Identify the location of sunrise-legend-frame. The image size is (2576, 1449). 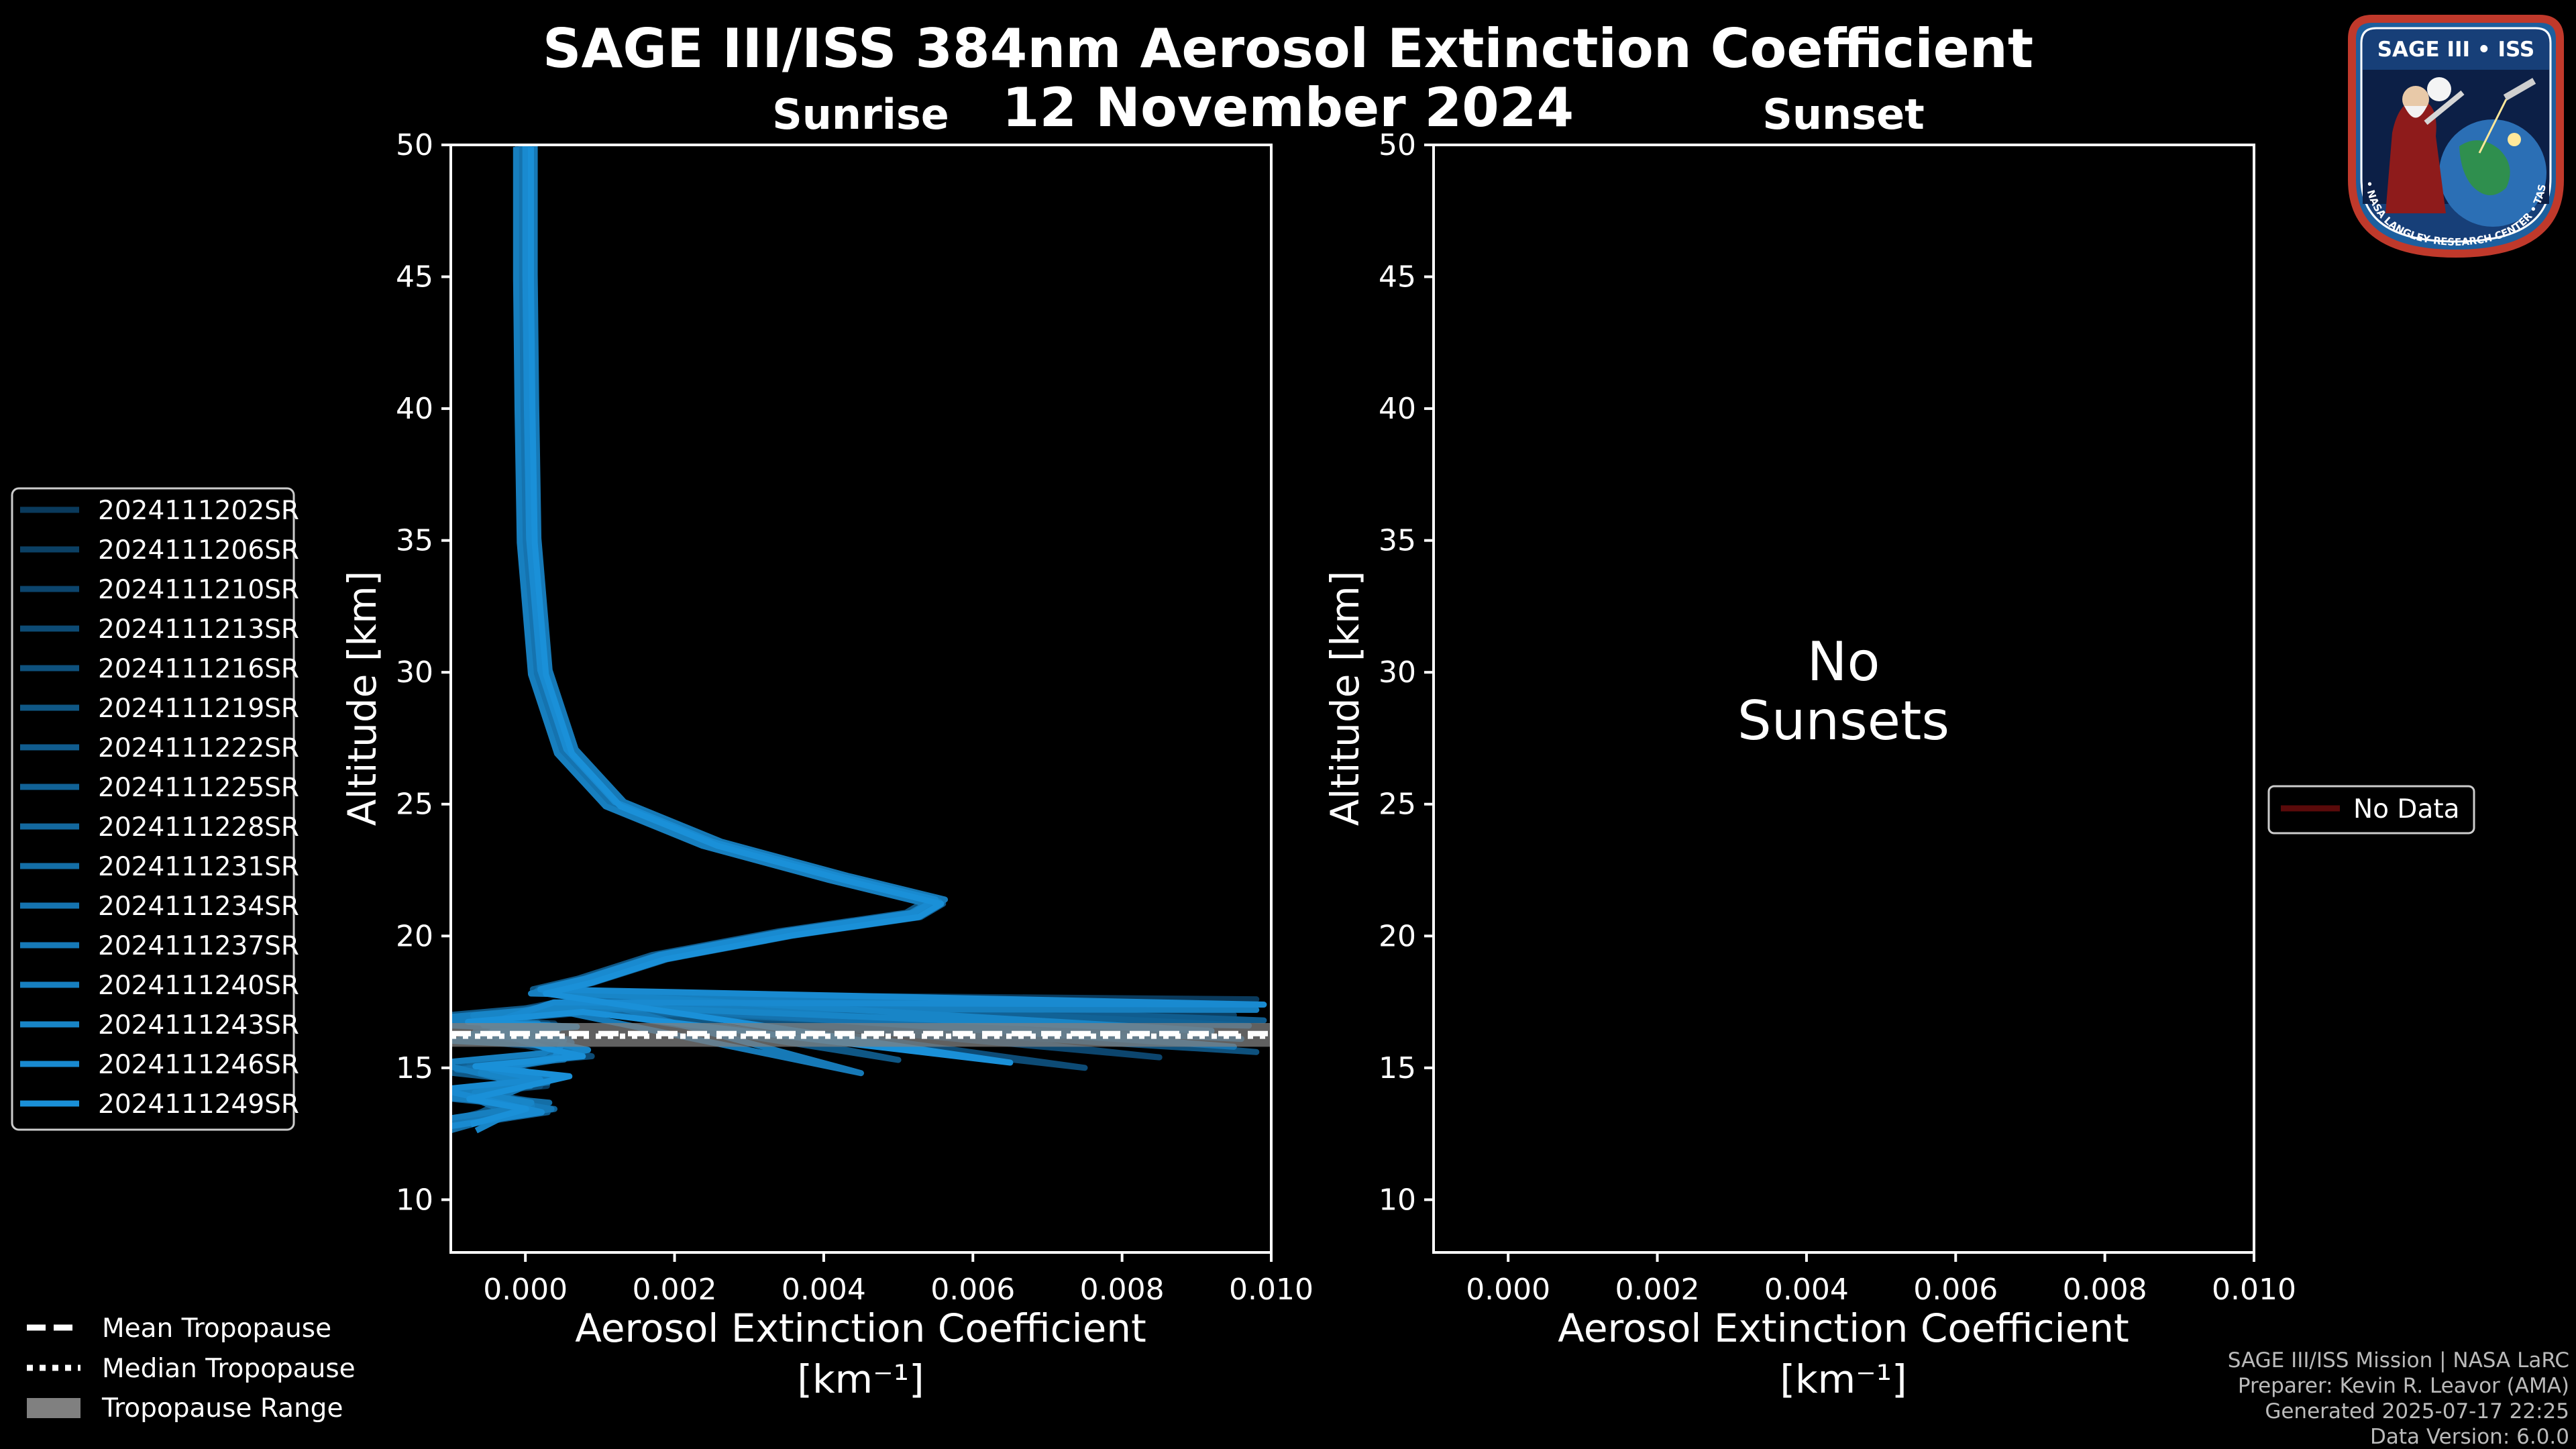
(153, 809).